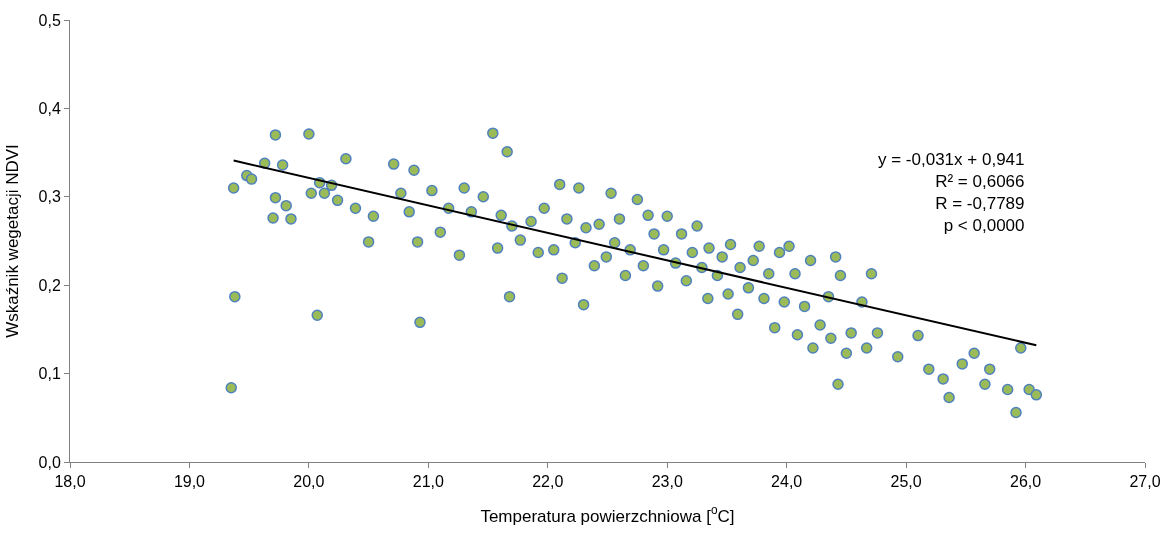 Image resolution: width=1173 pixels, height=534 pixels. Describe the element at coordinates (189, 482) in the screenshot. I see `x-tick-label: 19,0` at that location.